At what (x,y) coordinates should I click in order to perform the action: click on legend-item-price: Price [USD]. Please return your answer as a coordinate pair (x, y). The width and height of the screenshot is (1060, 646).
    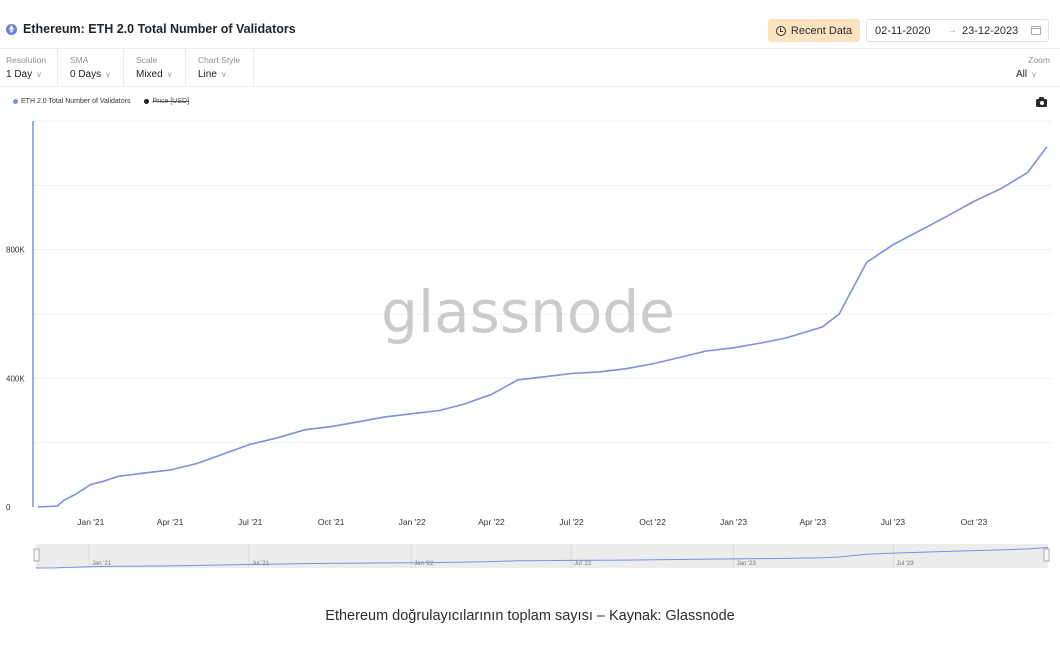
    Looking at the image, I should click on (166, 101).